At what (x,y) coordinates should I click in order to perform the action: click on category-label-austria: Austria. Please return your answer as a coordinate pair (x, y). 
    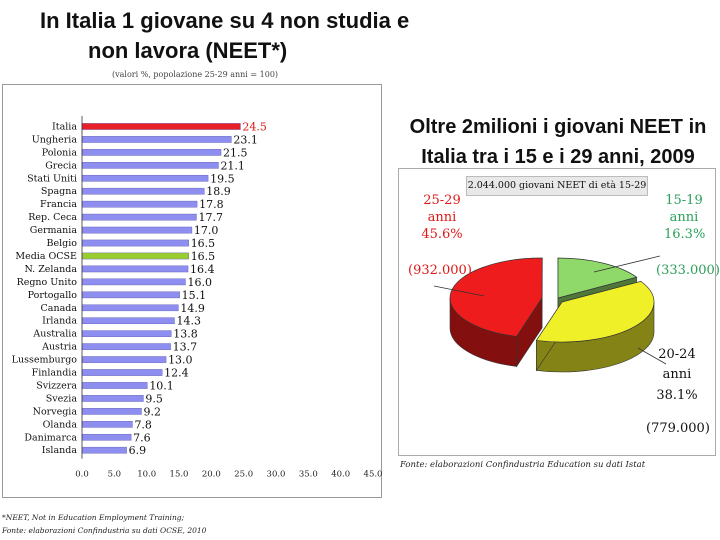
    Looking at the image, I should click on (59, 347).